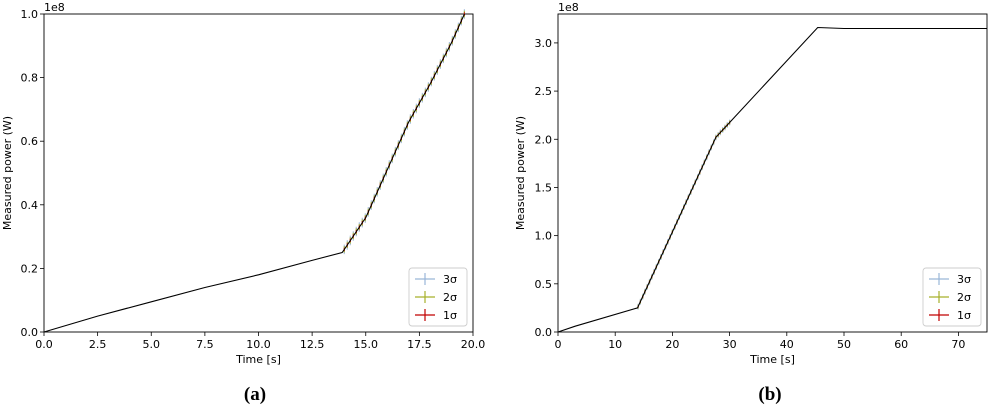 The image size is (989, 407). Describe the element at coordinates (615, 344) in the screenshot. I see `x-tick-label: 10` at that location.